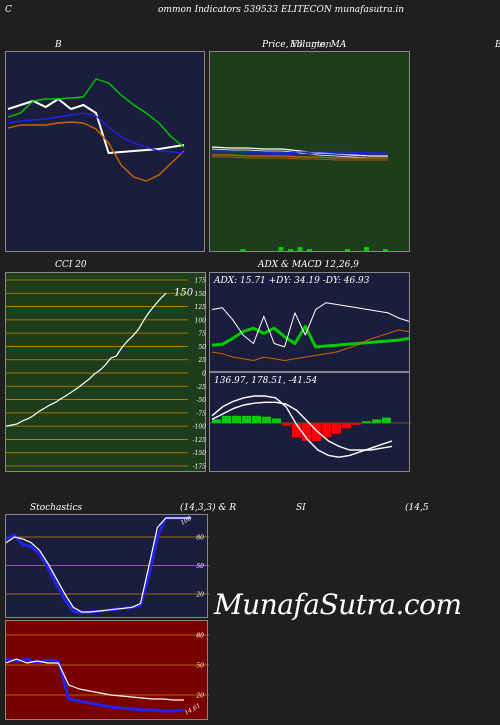 This screenshot has height=725, width=500. What do you see at coordinates (200, 538) in the screenshot?
I see `stoch-tick-label: 80` at bounding box center [200, 538].